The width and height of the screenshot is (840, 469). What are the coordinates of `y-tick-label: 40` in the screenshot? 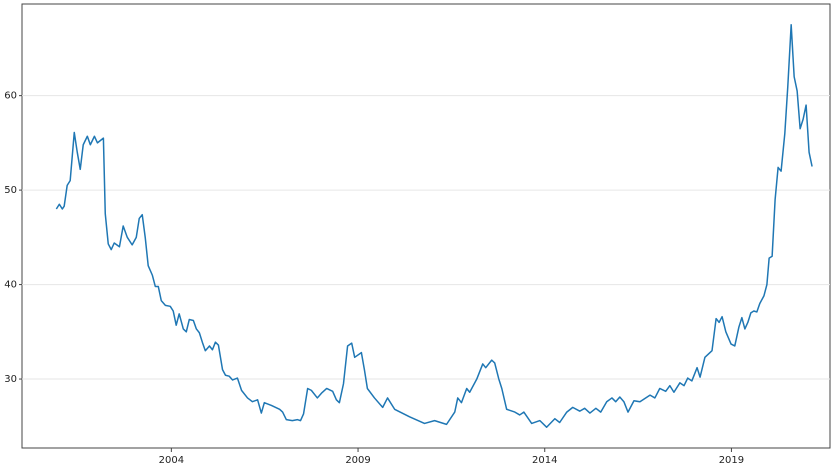 It's located at (10, 285).